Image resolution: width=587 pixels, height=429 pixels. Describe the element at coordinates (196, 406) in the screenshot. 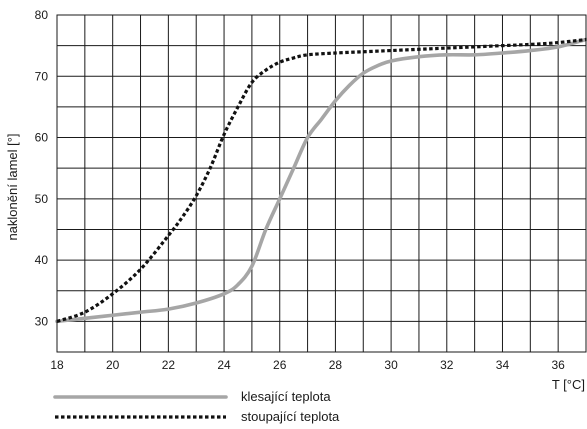

I see `legend: klesající teplota stoupající teplota` at that location.